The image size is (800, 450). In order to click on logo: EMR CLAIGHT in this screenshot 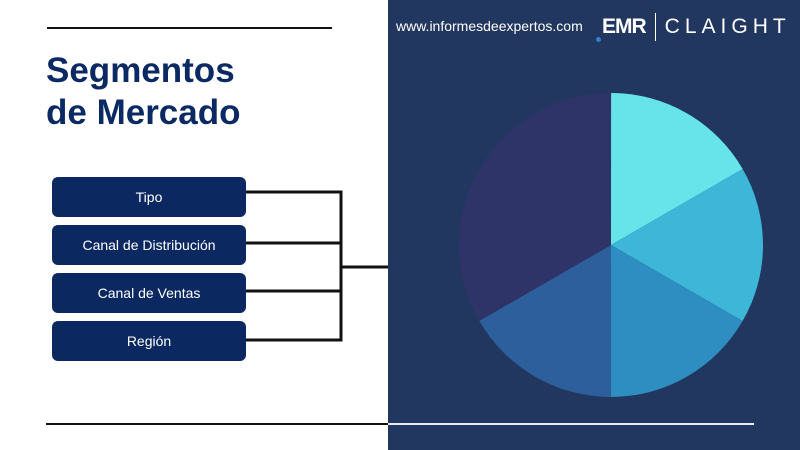, I will do `click(693, 27)`.